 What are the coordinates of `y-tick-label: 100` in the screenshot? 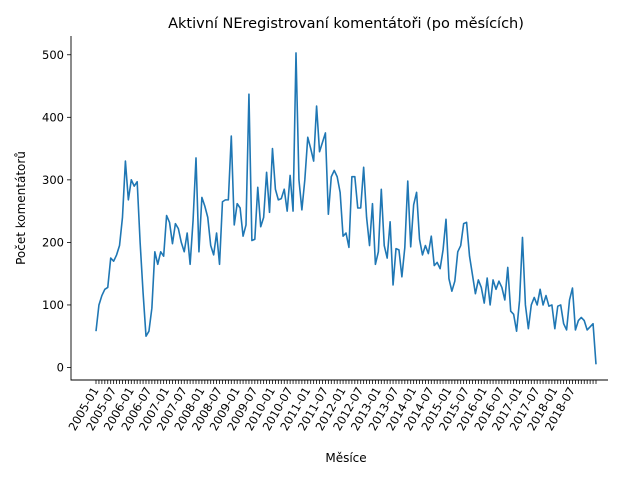 It's located at (53, 305).